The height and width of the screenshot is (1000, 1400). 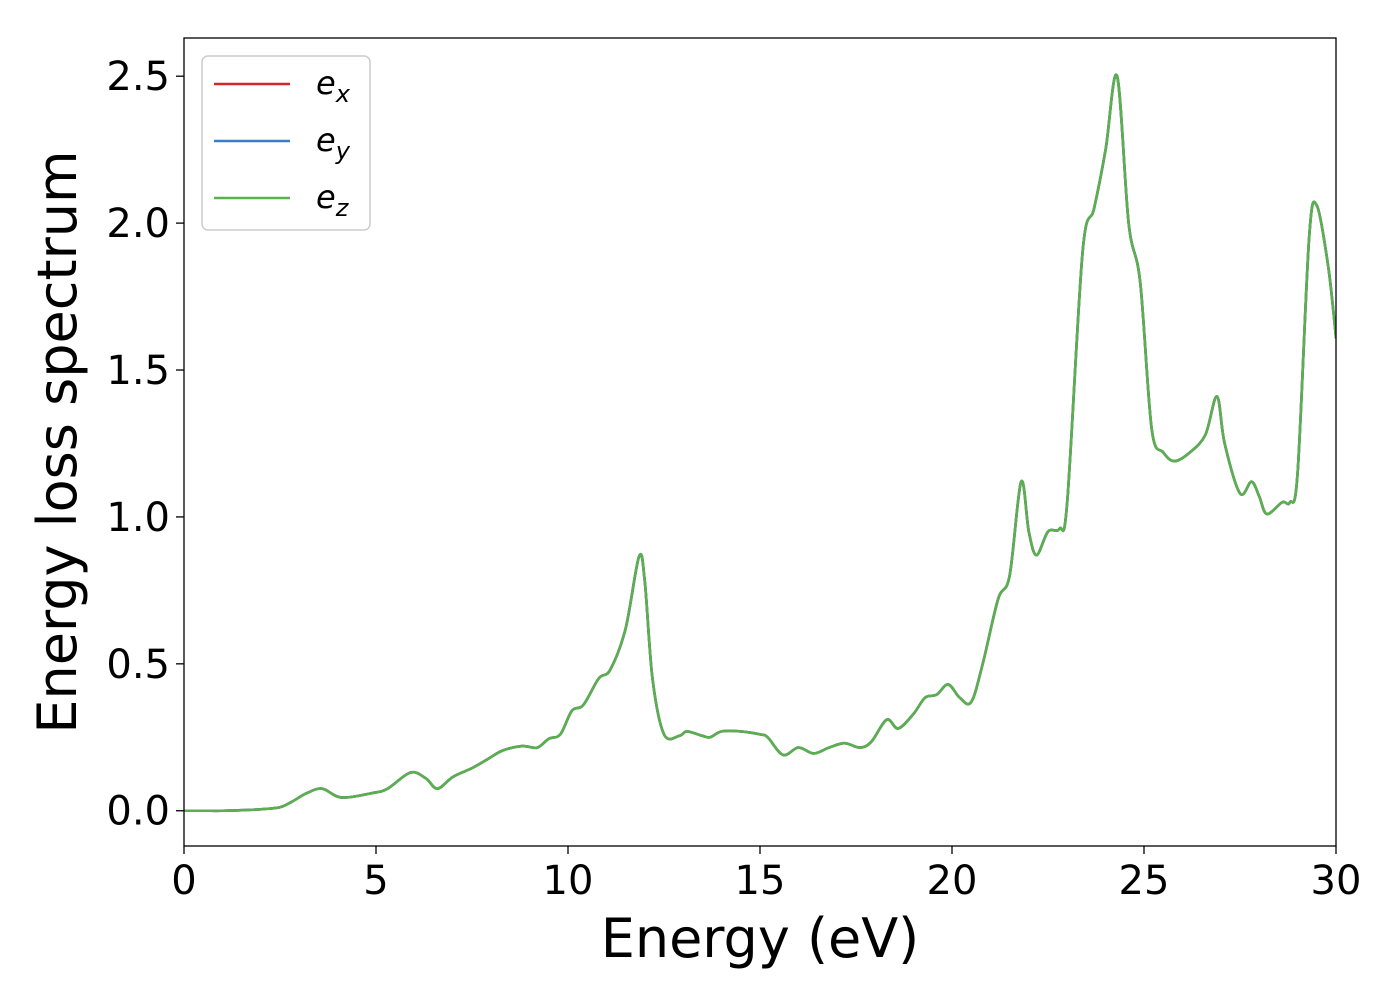 What do you see at coordinates (375, 881) in the screenshot?
I see `x-tick-label: 5` at bounding box center [375, 881].